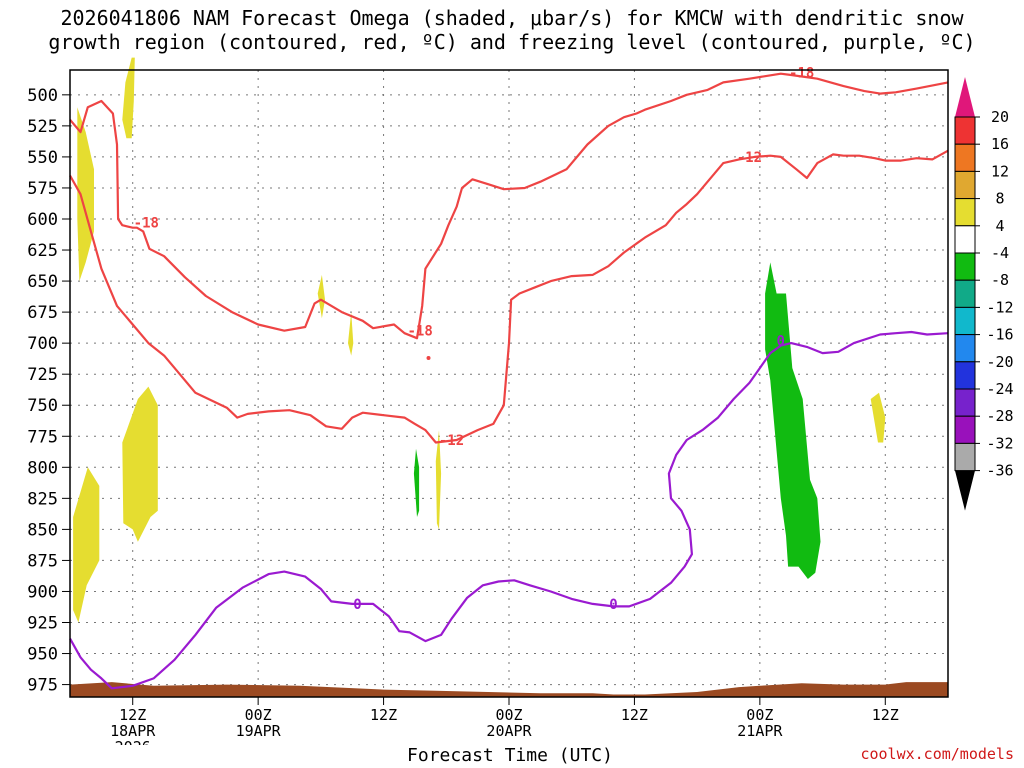 Image resolution: width=1024 pixels, height=768 pixels. What do you see at coordinates (133, 731) in the screenshot?
I see `x-tick-label: 18APR` at bounding box center [133, 731].